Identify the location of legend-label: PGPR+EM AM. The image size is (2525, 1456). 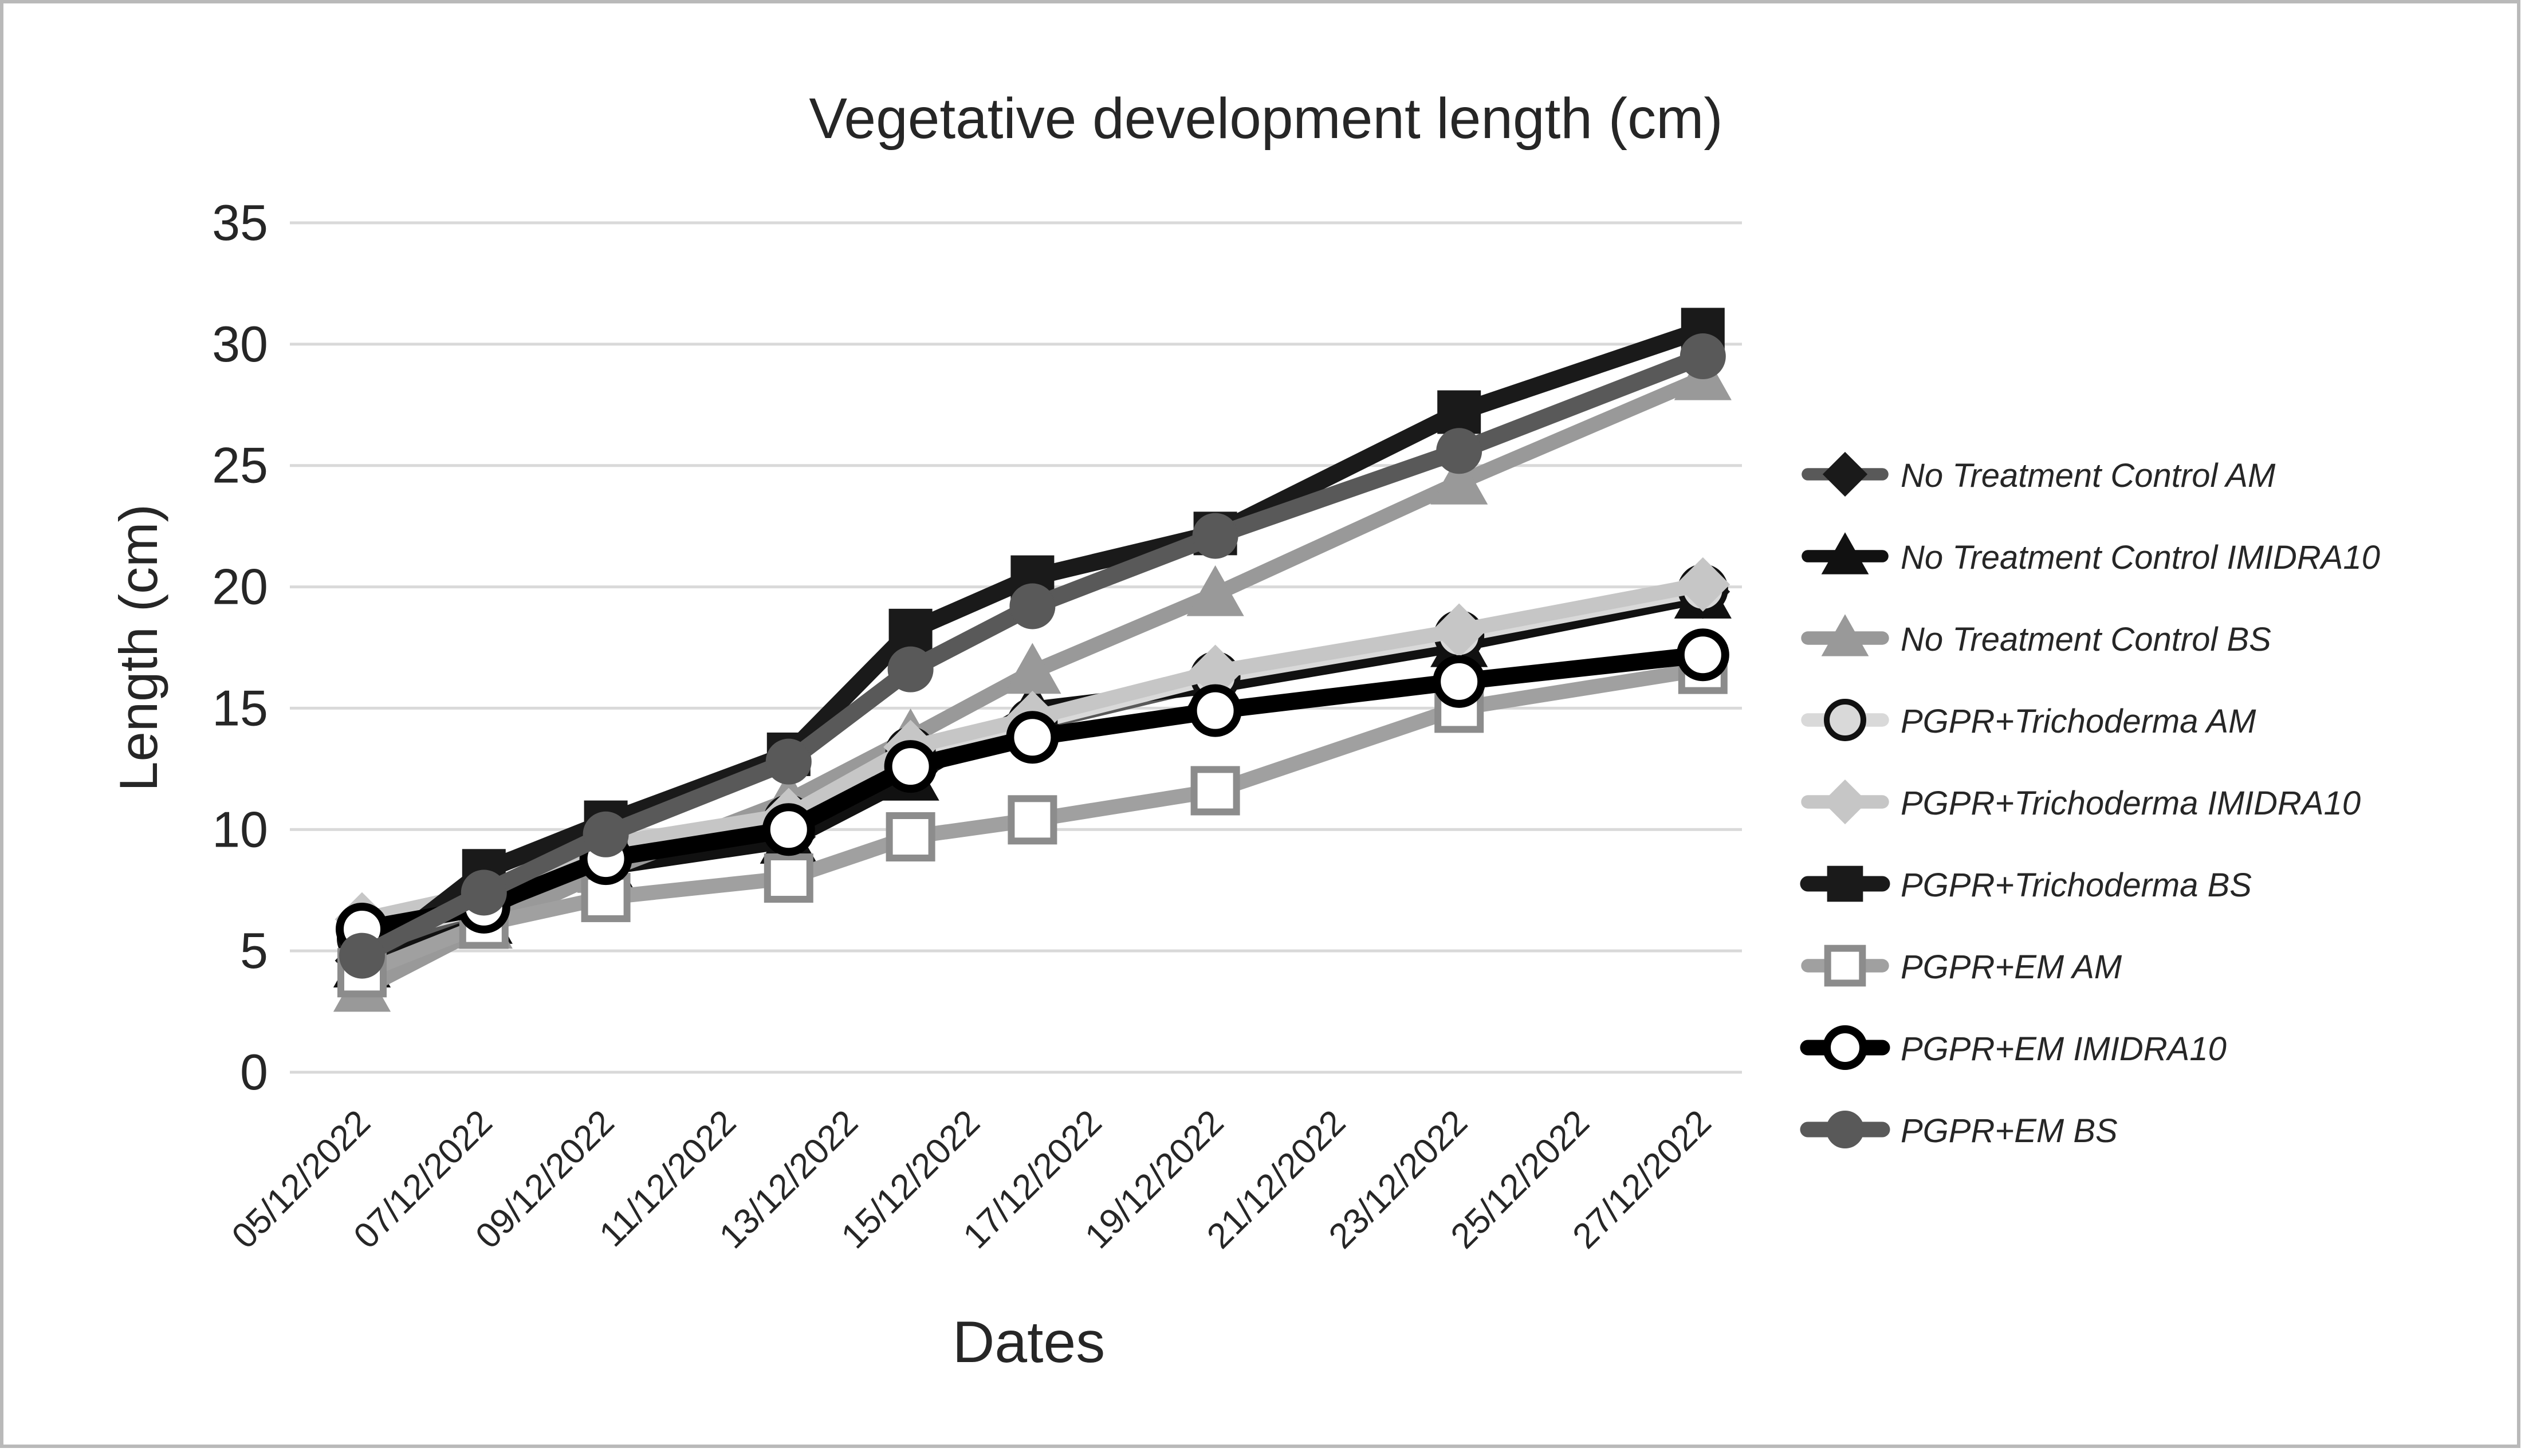
(2012, 967).